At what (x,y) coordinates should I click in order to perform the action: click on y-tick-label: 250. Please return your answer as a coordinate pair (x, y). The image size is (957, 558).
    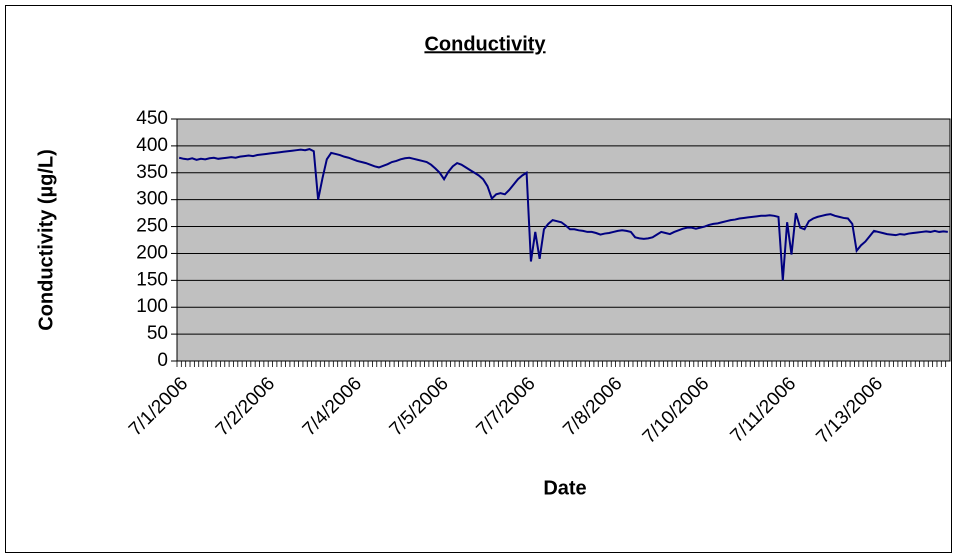
    Looking at the image, I should click on (152, 226).